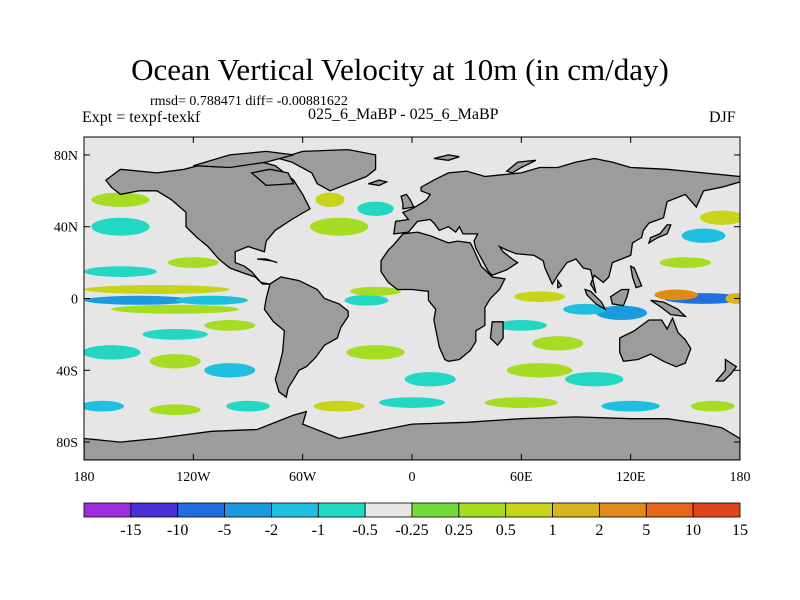 This screenshot has height=600, width=800. I want to click on x-tick-label: 0, so click(412, 477).